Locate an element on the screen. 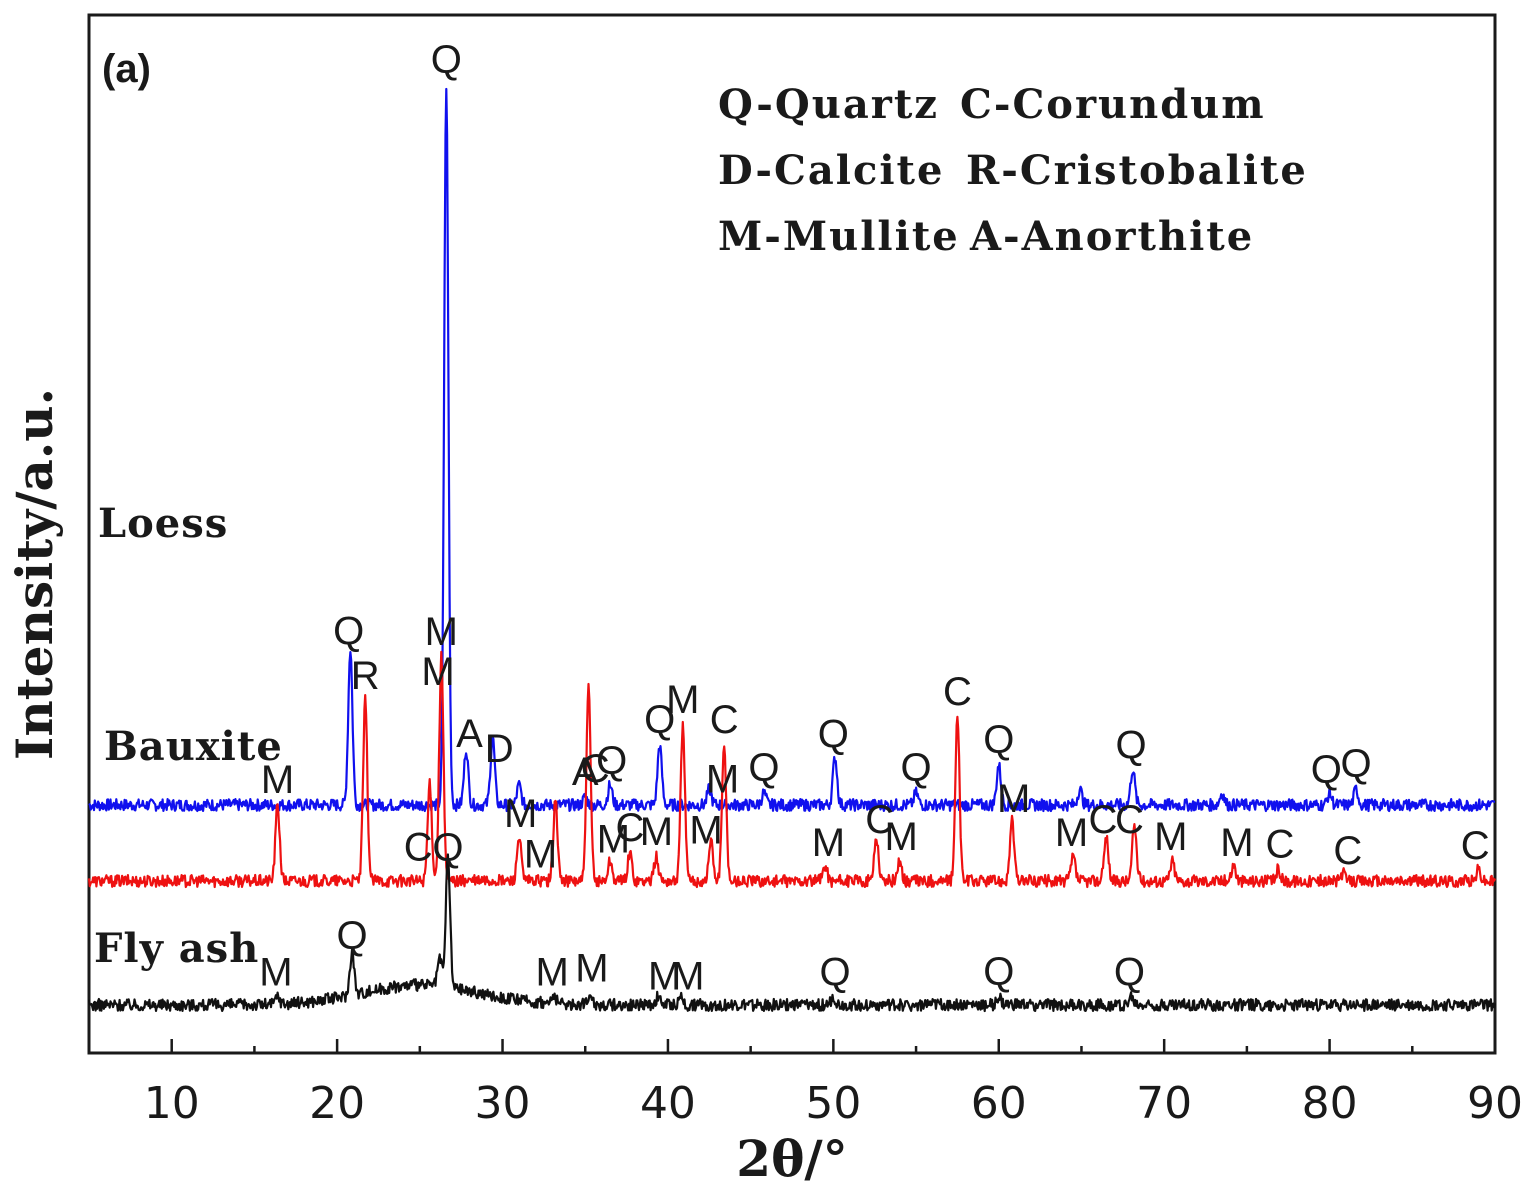 The image size is (1535, 1190). legend-item-anorthite: A-Anorthite is located at coordinates (1111, 236).